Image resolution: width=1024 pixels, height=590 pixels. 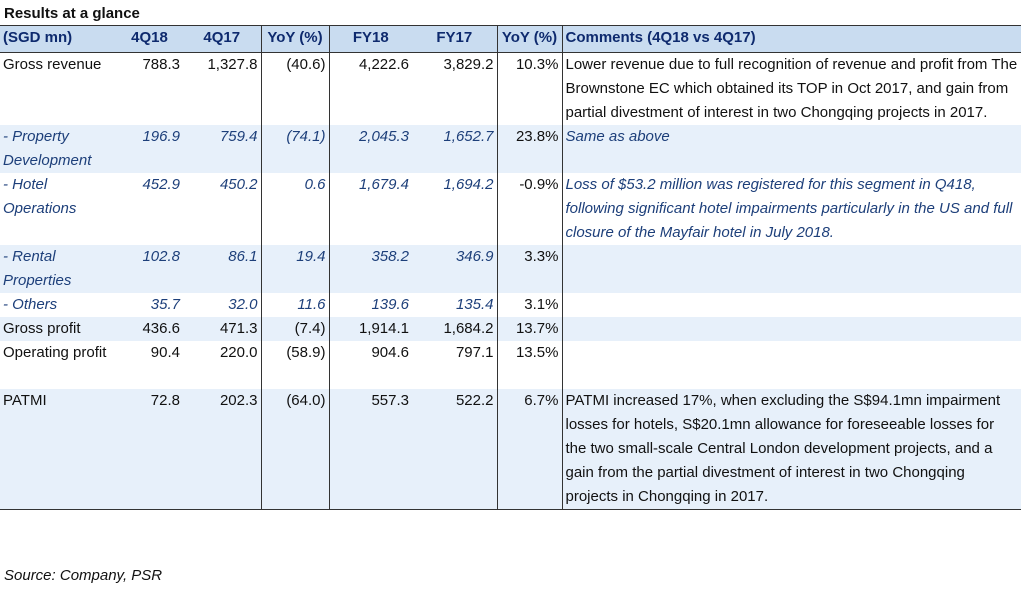 What do you see at coordinates (58, 149) in the screenshot?
I see `row-label: - Property Development` at bounding box center [58, 149].